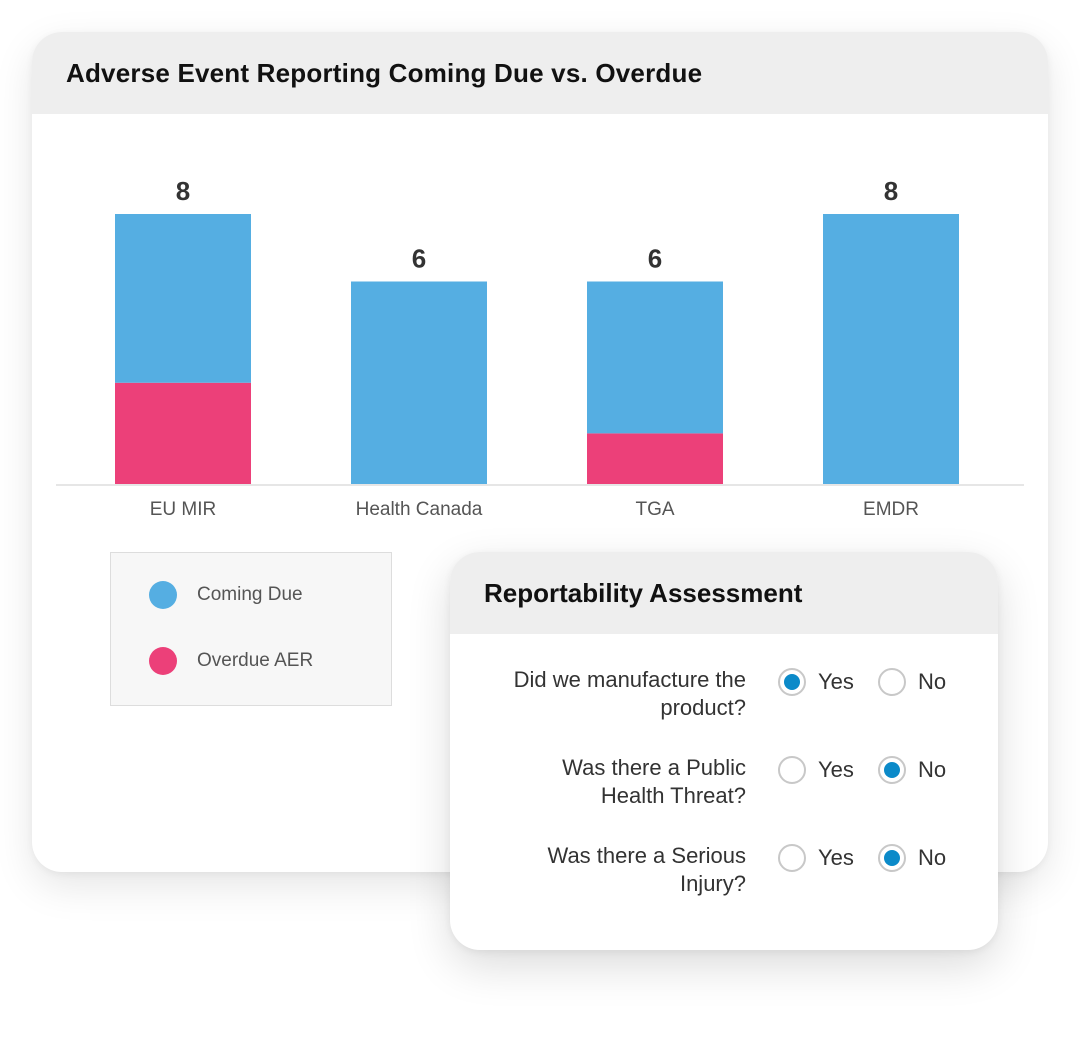 The height and width of the screenshot is (1050, 1080). I want to click on question-text: Did we manufacture the product?, so click(606, 694).